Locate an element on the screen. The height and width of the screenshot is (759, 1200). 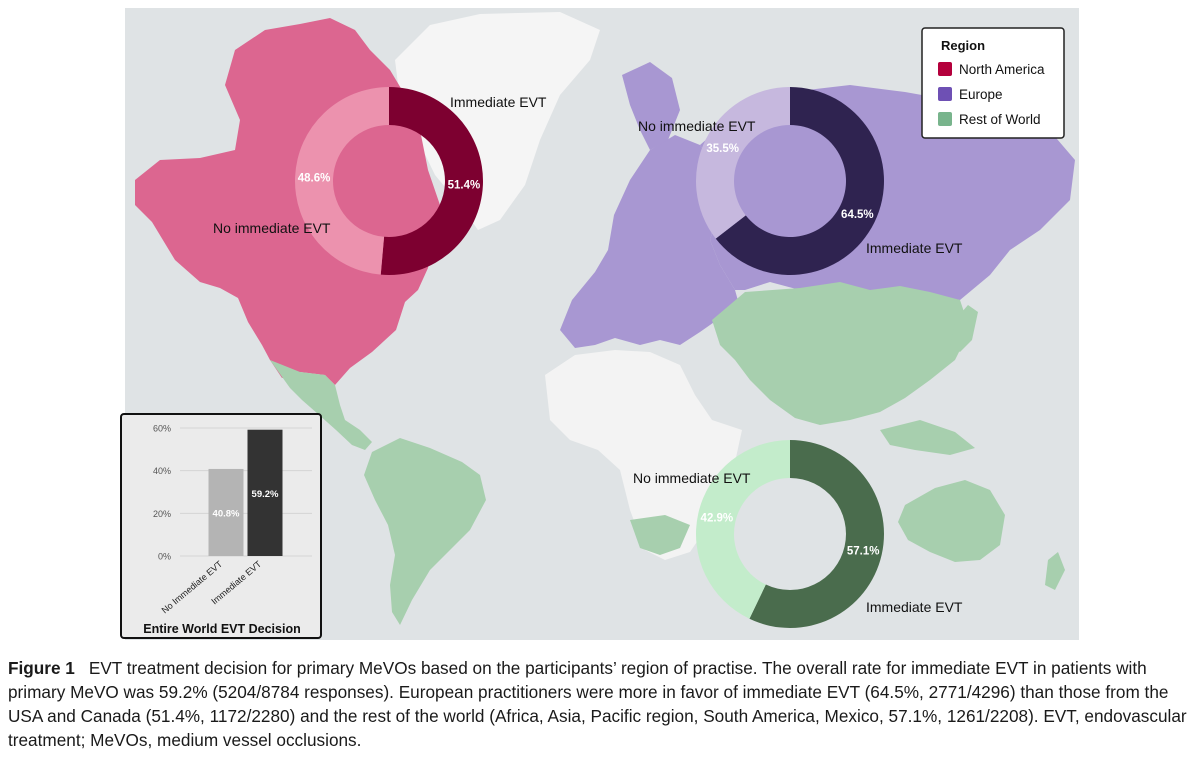
inset-bars: 40.8% 59.2% is located at coordinates (245, 492).